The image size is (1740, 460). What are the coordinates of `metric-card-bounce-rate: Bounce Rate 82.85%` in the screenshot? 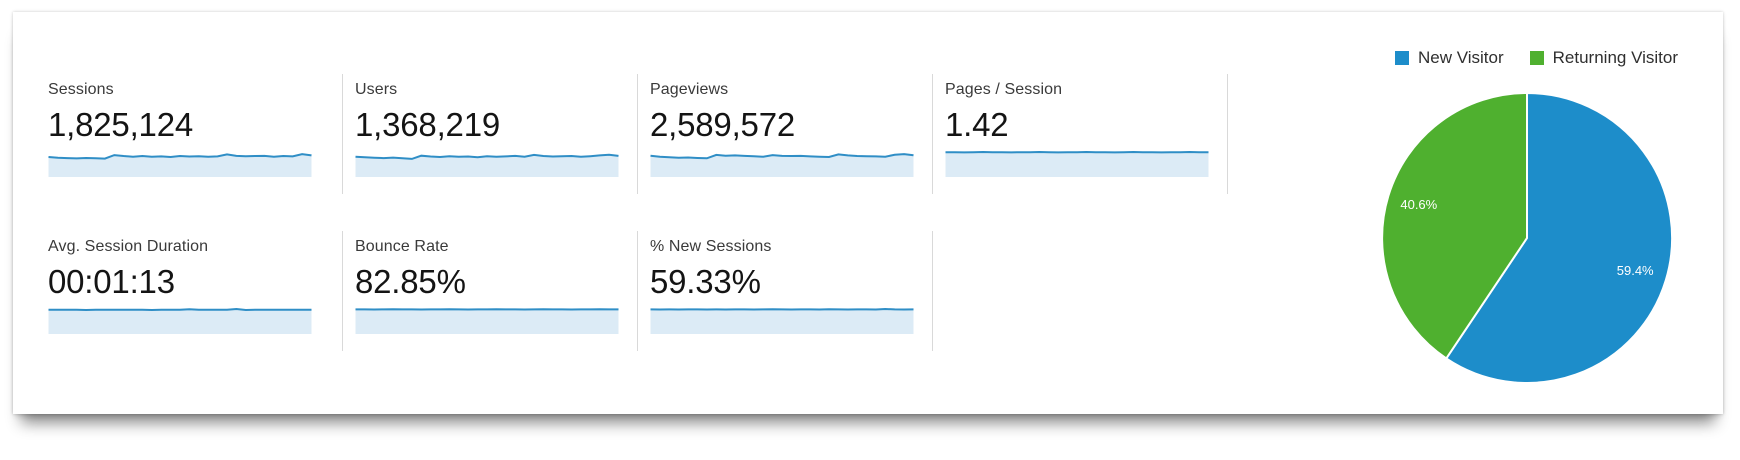 It's located at (490, 291).